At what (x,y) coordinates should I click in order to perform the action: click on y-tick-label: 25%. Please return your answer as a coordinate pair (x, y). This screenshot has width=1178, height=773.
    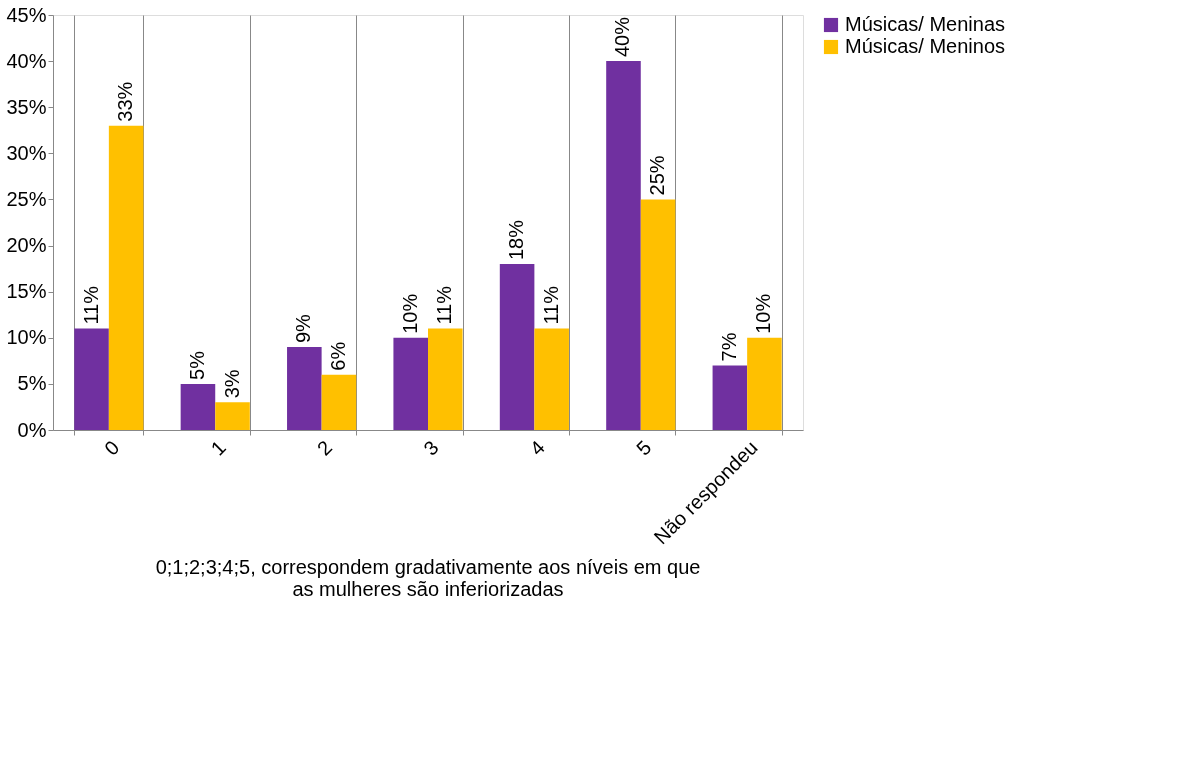
    Looking at the image, I should click on (26, 198).